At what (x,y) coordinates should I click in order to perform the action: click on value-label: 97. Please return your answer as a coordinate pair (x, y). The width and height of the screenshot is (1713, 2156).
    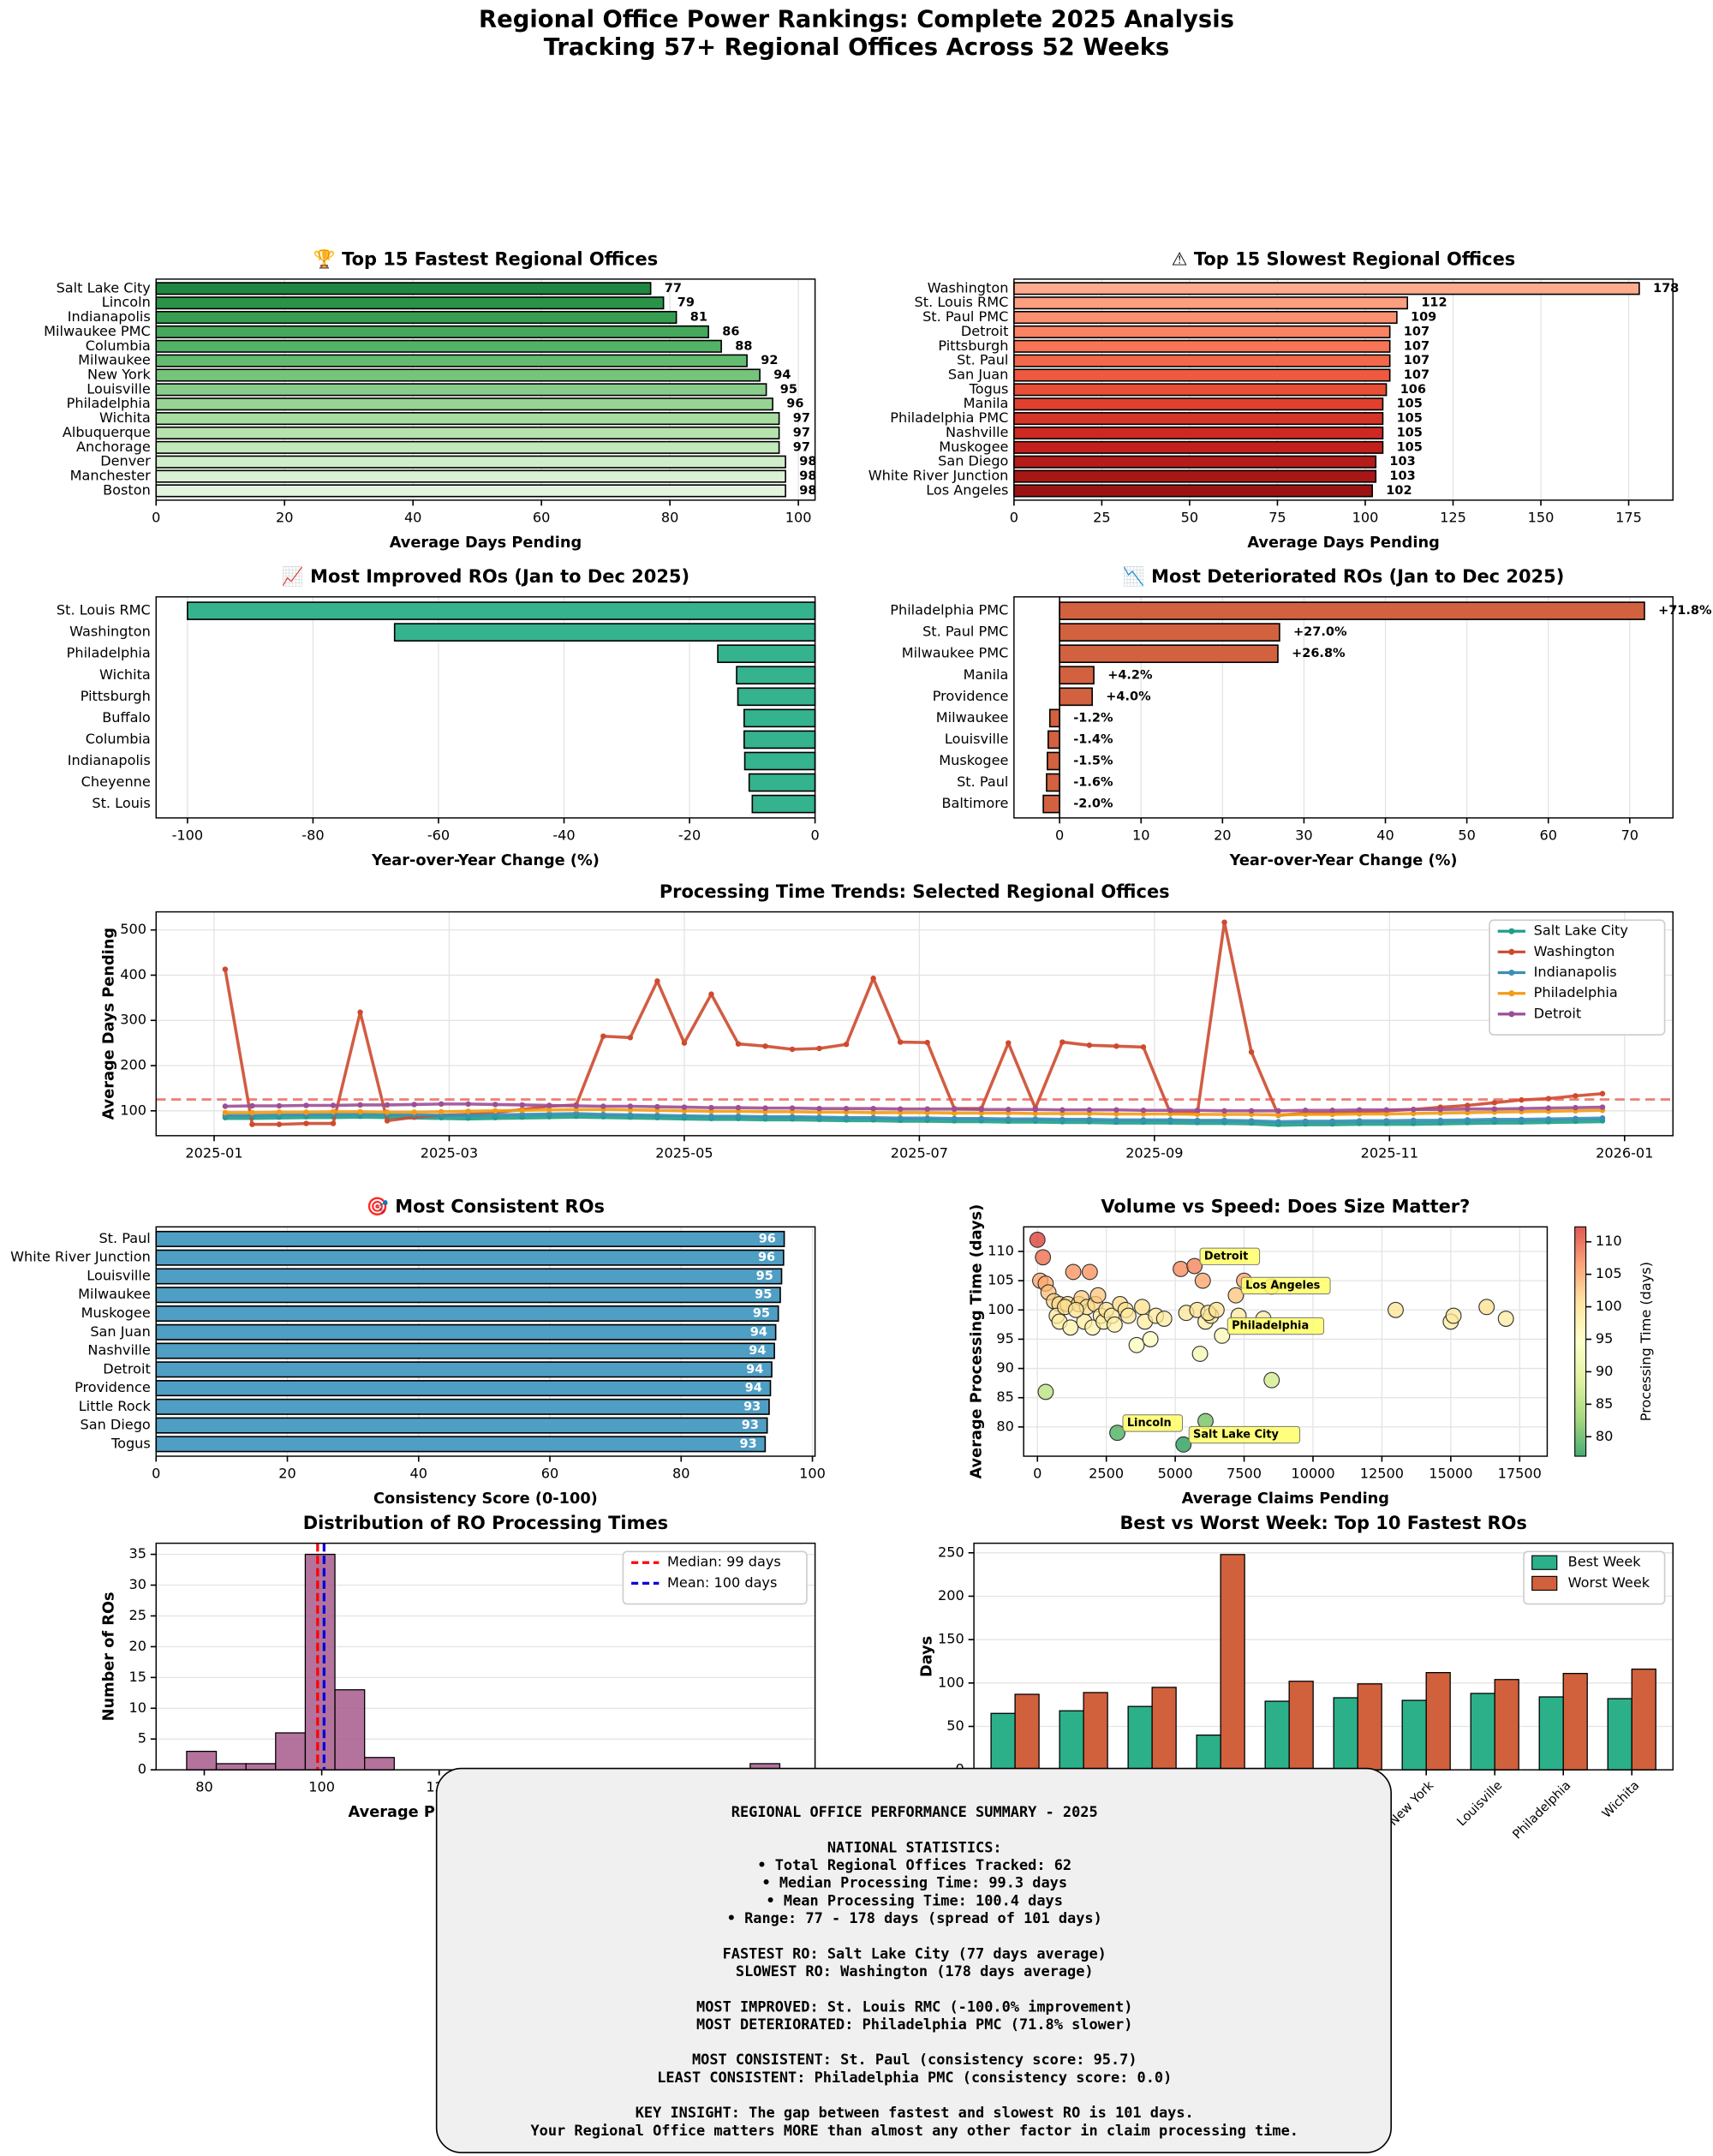
    Looking at the image, I should click on (801, 447).